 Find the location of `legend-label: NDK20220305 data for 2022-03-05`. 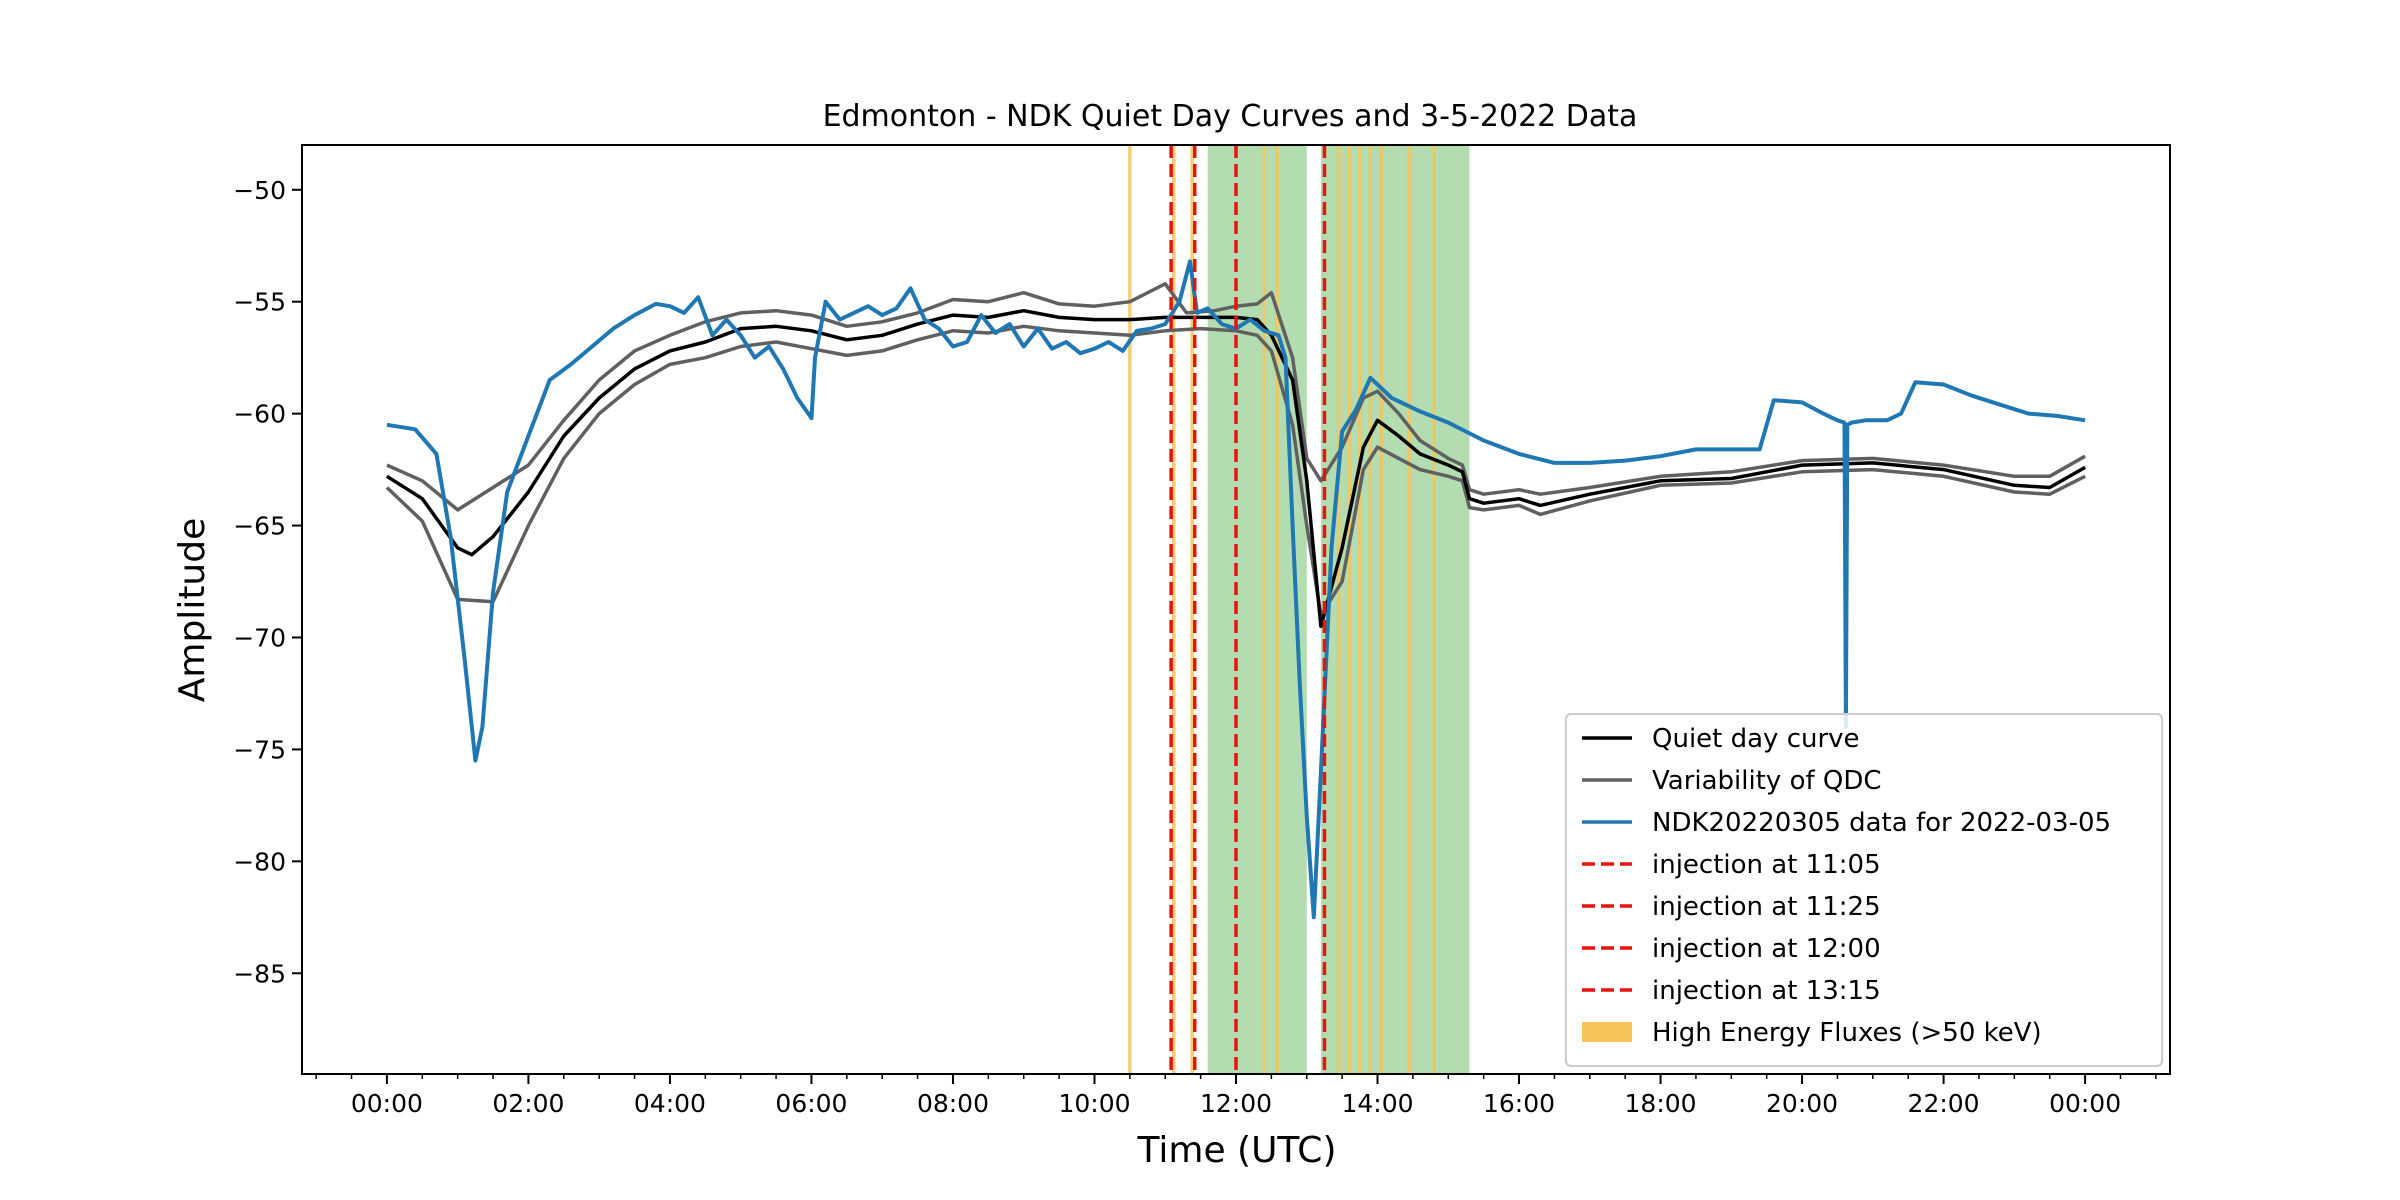

legend-label: NDK20220305 data for 2022-03-05 is located at coordinates (1881, 823).